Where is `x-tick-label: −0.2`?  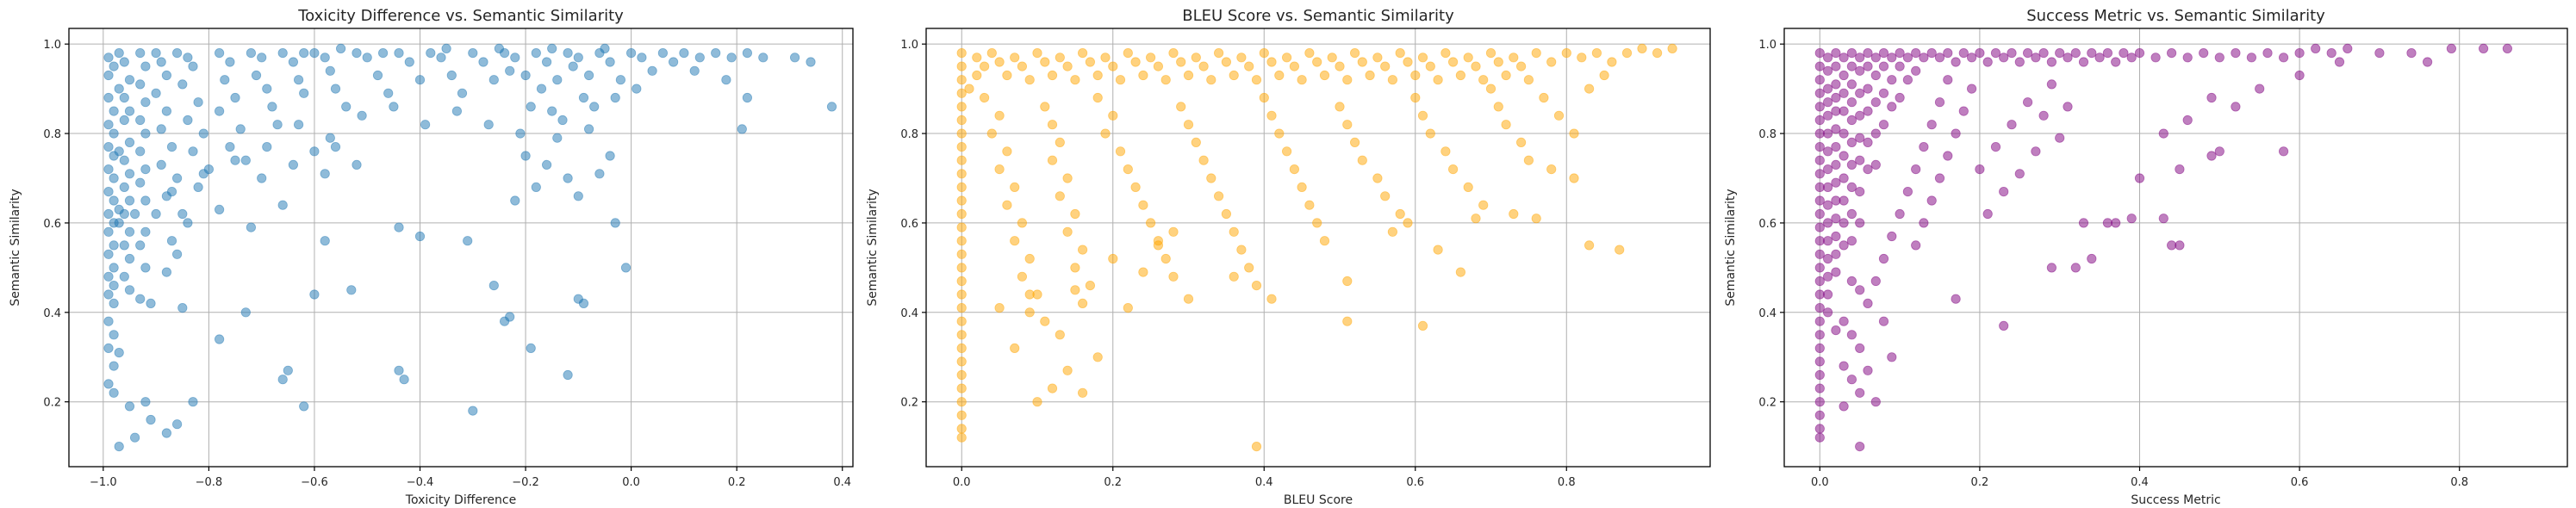
x-tick-label: −0.2 is located at coordinates (526, 482).